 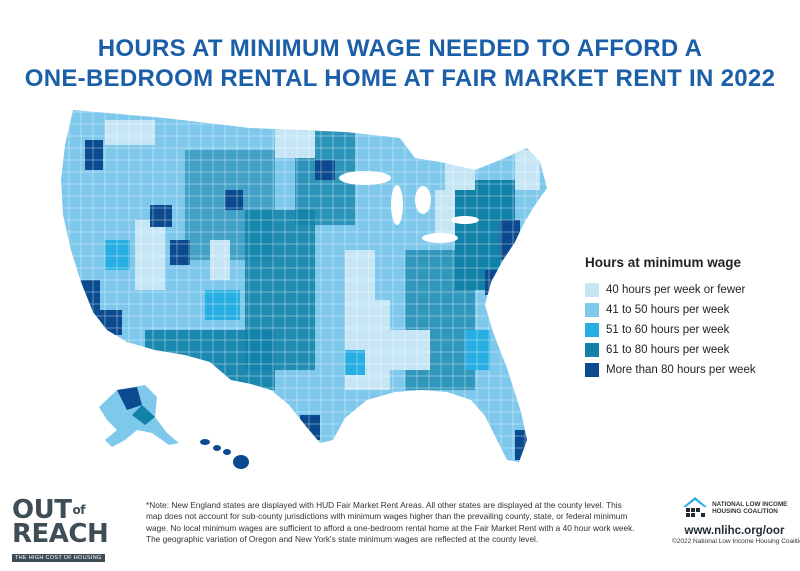 What do you see at coordinates (663, 262) in the screenshot?
I see `legend-title: Hours at minimum wage` at bounding box center [663, 262].